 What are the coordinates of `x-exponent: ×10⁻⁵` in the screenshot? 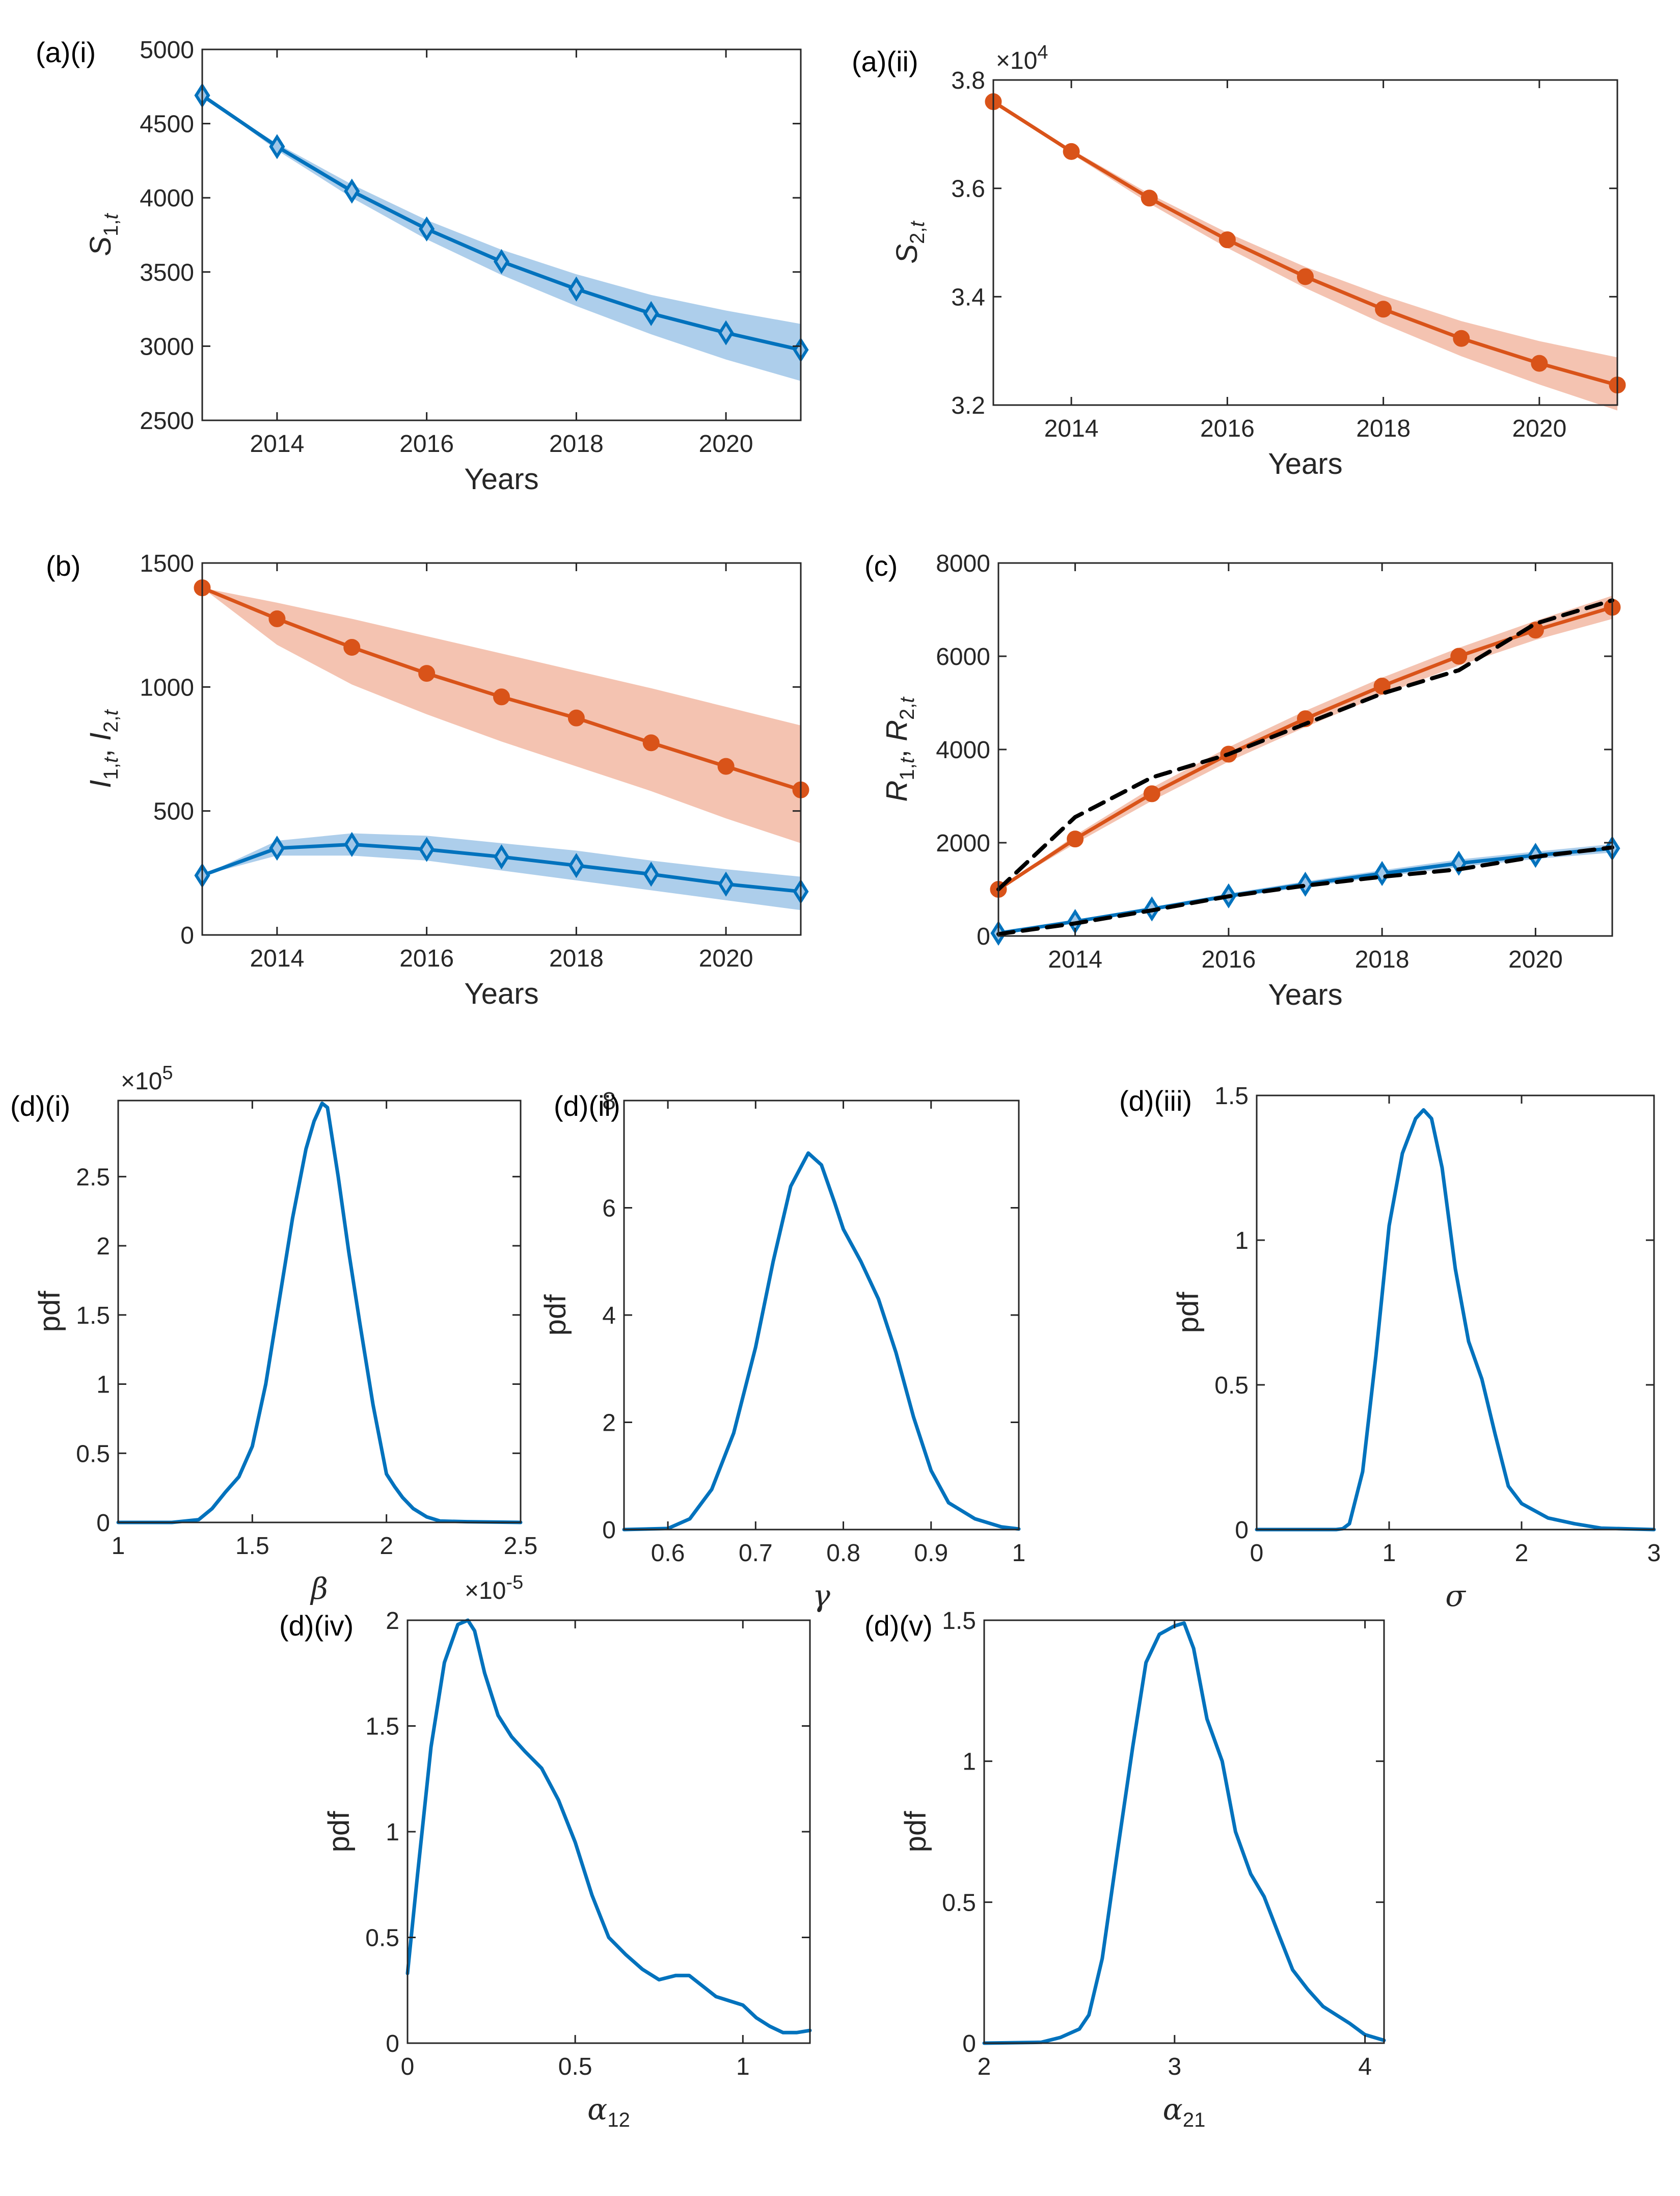 It's located at (494, 1588).